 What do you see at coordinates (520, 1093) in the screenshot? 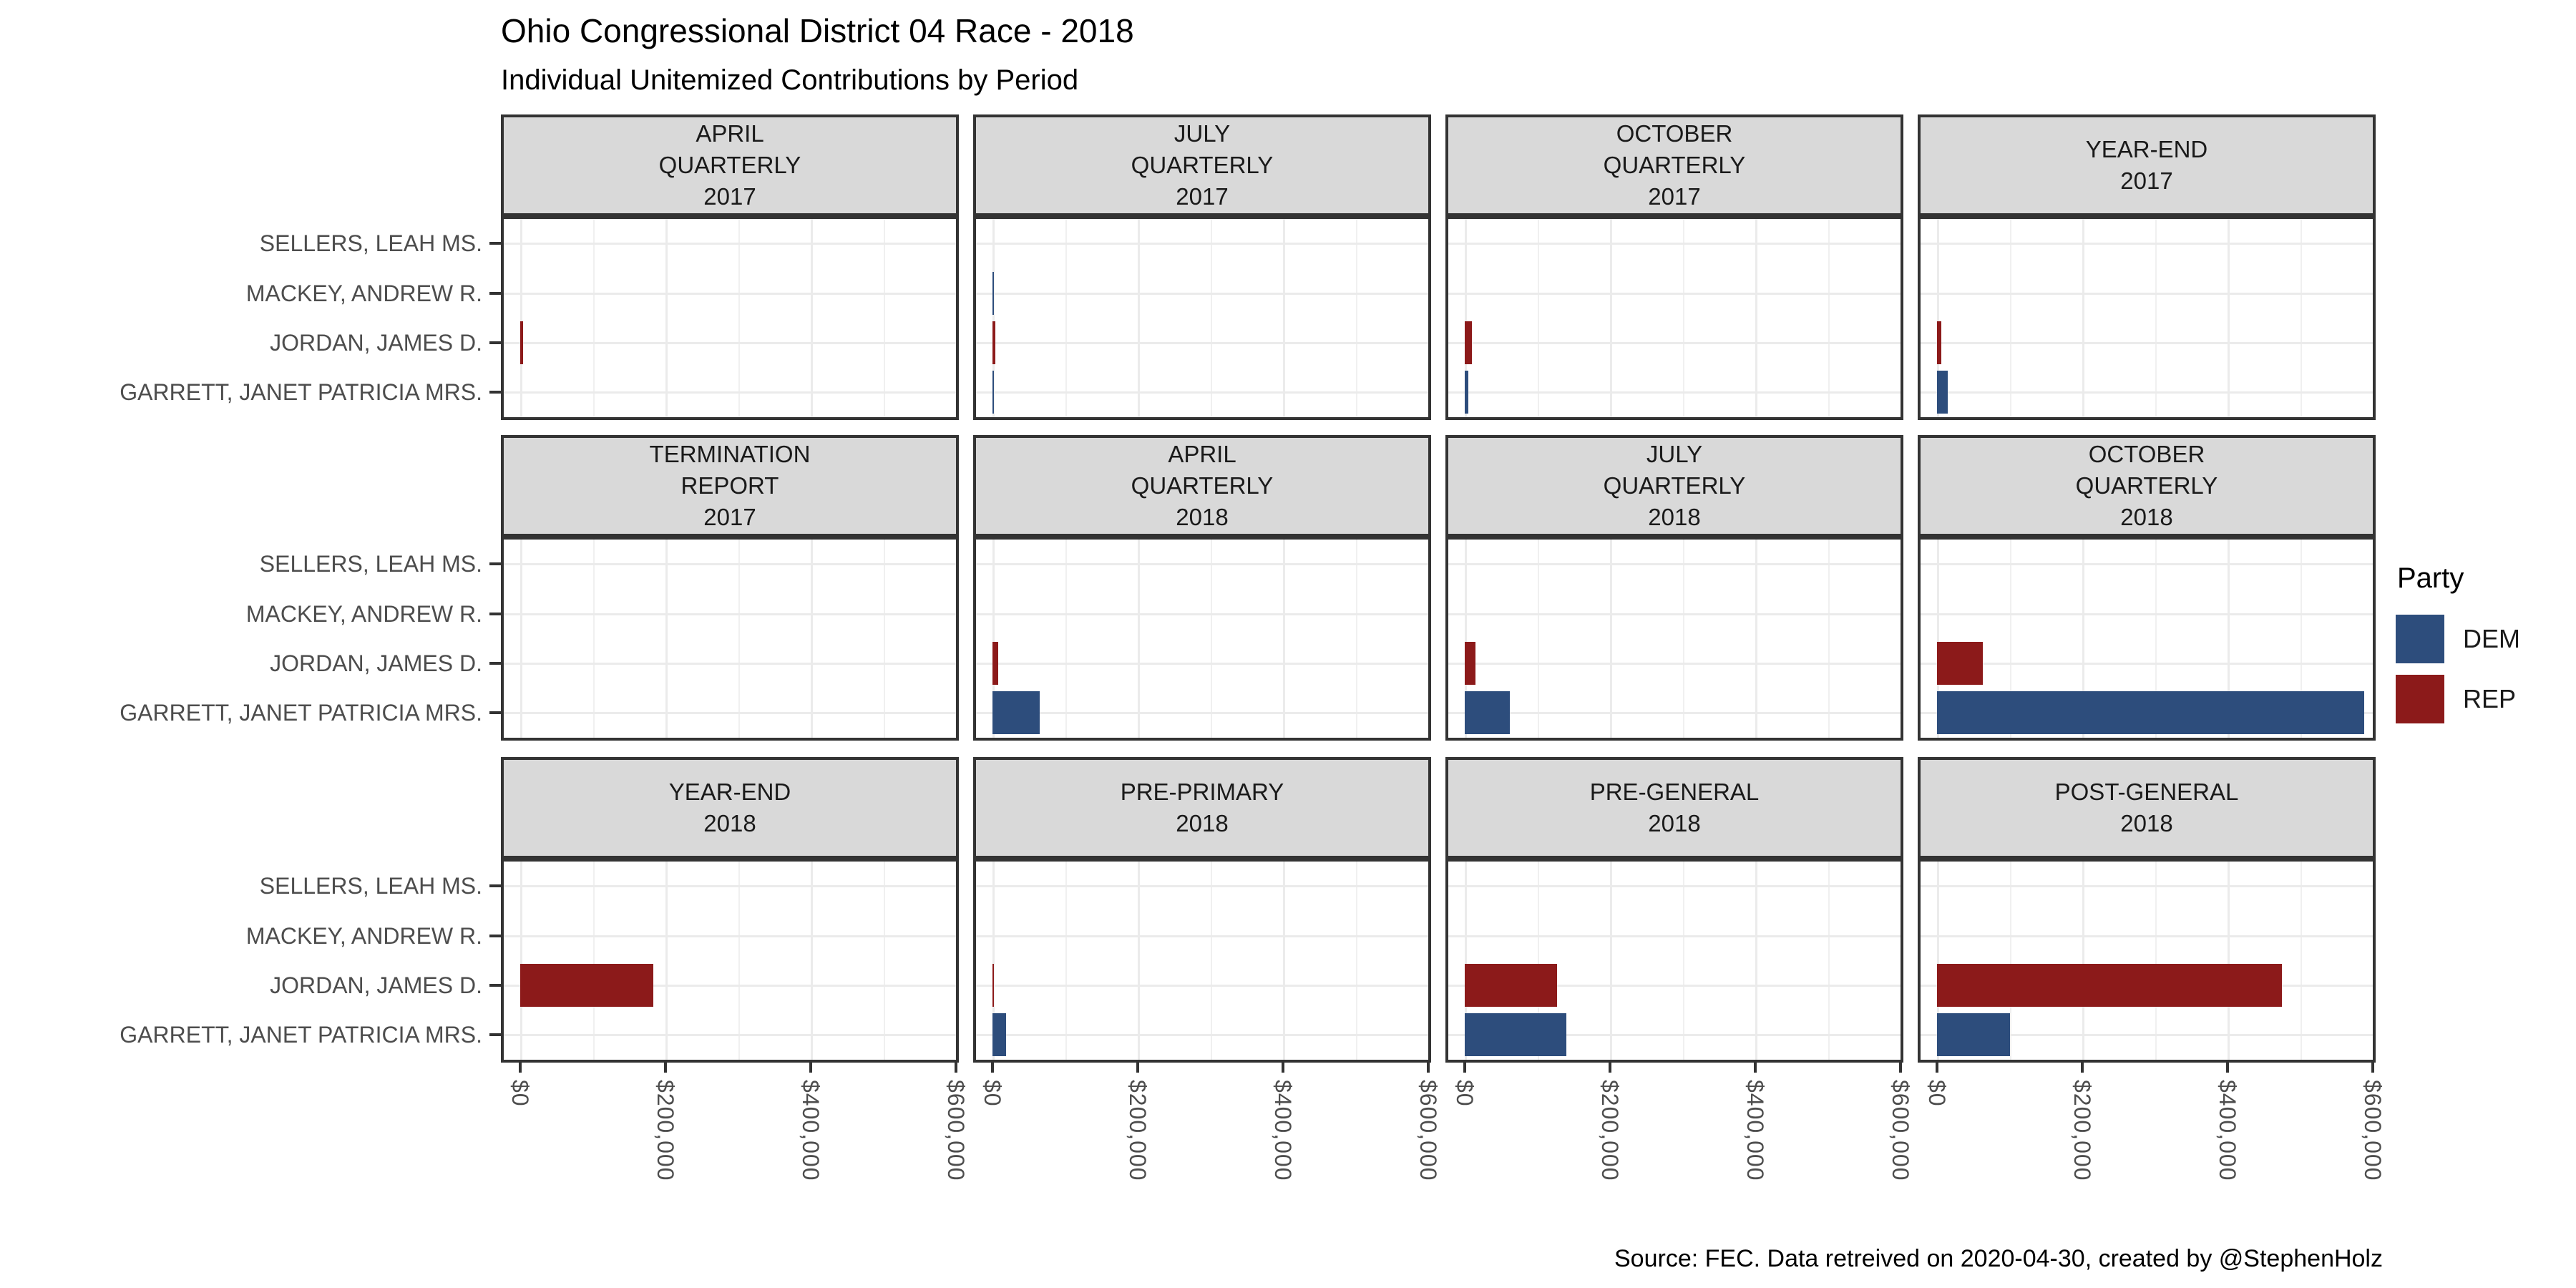
I see `x-tick-label: $0` at bounding box center [520, 1093].